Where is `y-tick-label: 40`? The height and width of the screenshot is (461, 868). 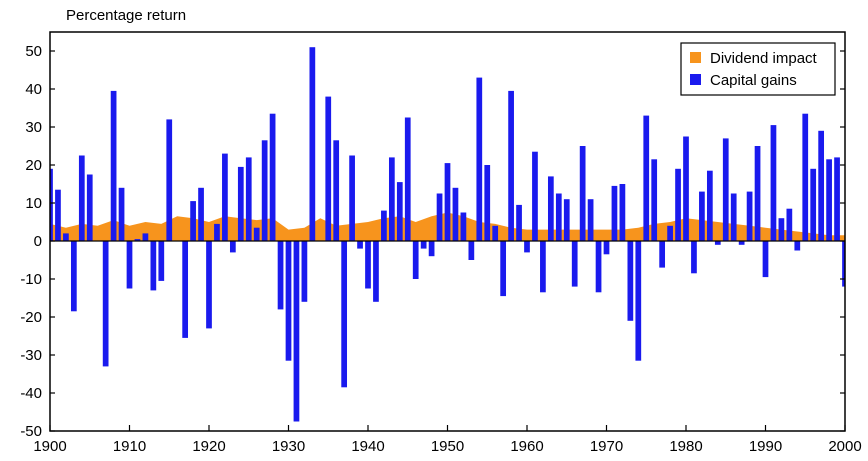
y-tick-label: 40 is located at coordinates (33, 89).